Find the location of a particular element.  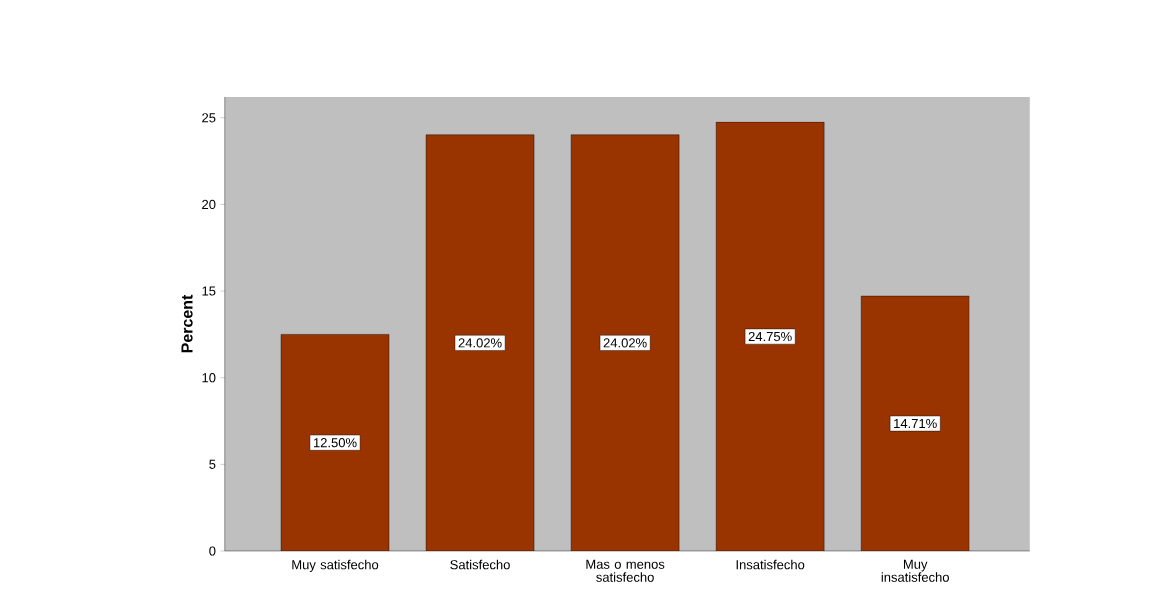

y-tick-label: 15 is located at coordinates (209, 291).